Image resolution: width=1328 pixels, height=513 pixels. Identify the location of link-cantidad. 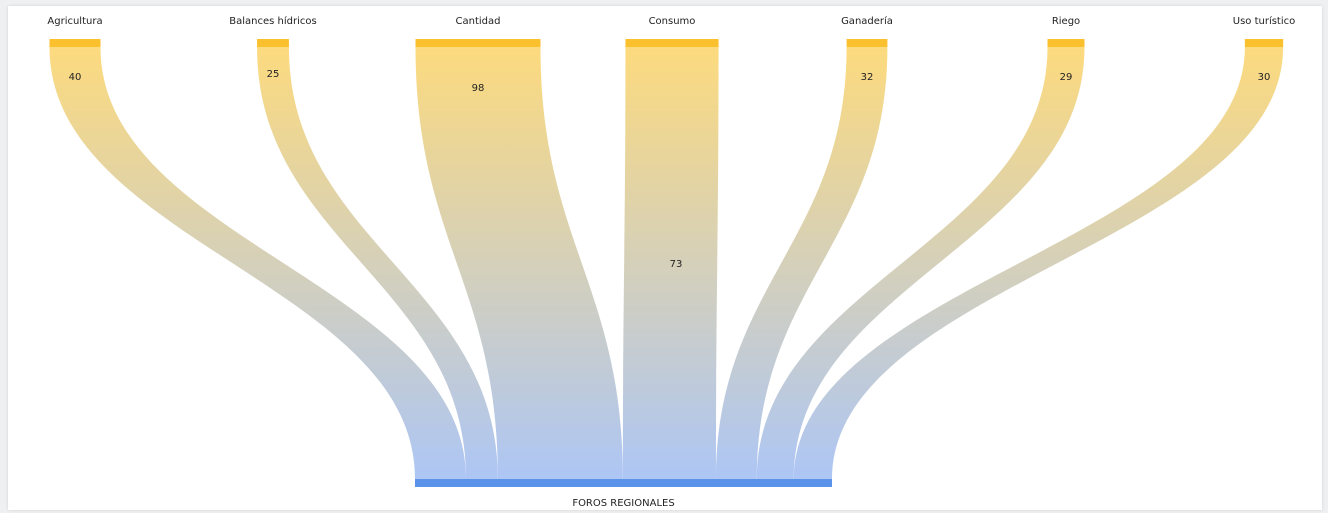
(519, 263).